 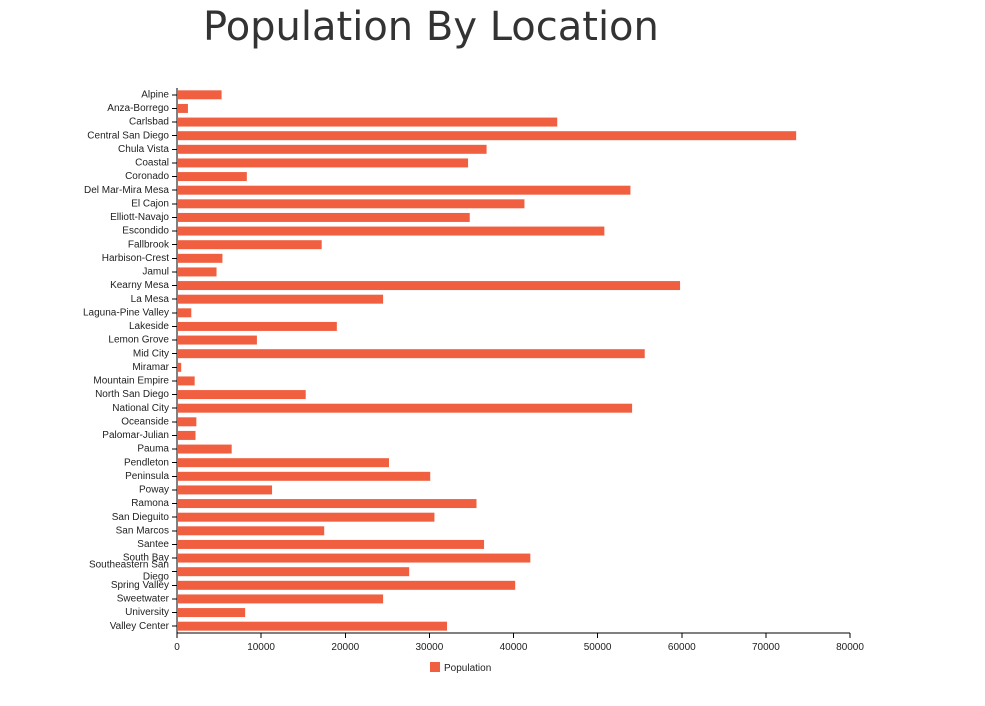 What do you see at coordinates (142, 530) in the screenshot?
I see `y-tick-label: San Marcos` at bounding box center [142, 530].